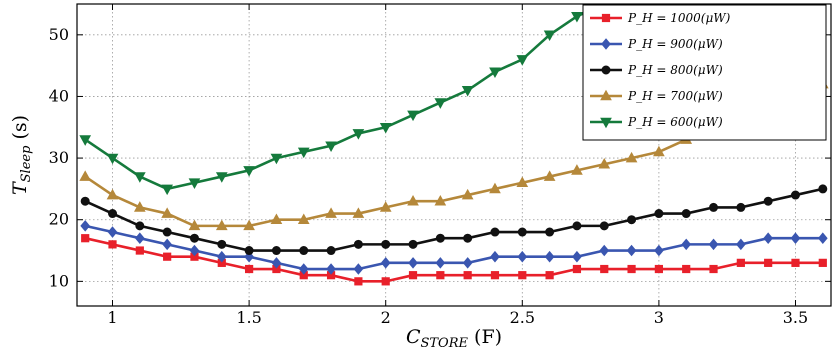 The width and height of the screenshot is (839, 352). I want to click on x-tick-label: 3, so click(659, 317).